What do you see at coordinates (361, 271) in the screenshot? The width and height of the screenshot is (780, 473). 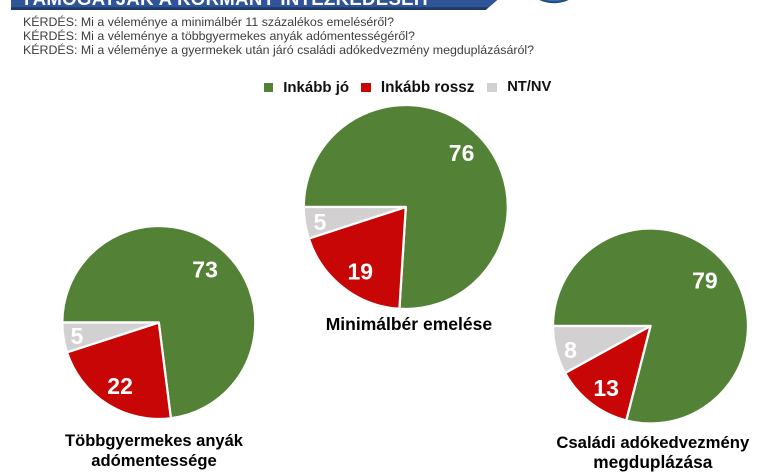 I see `svg-text: 19` at bounding box center [361, 271].